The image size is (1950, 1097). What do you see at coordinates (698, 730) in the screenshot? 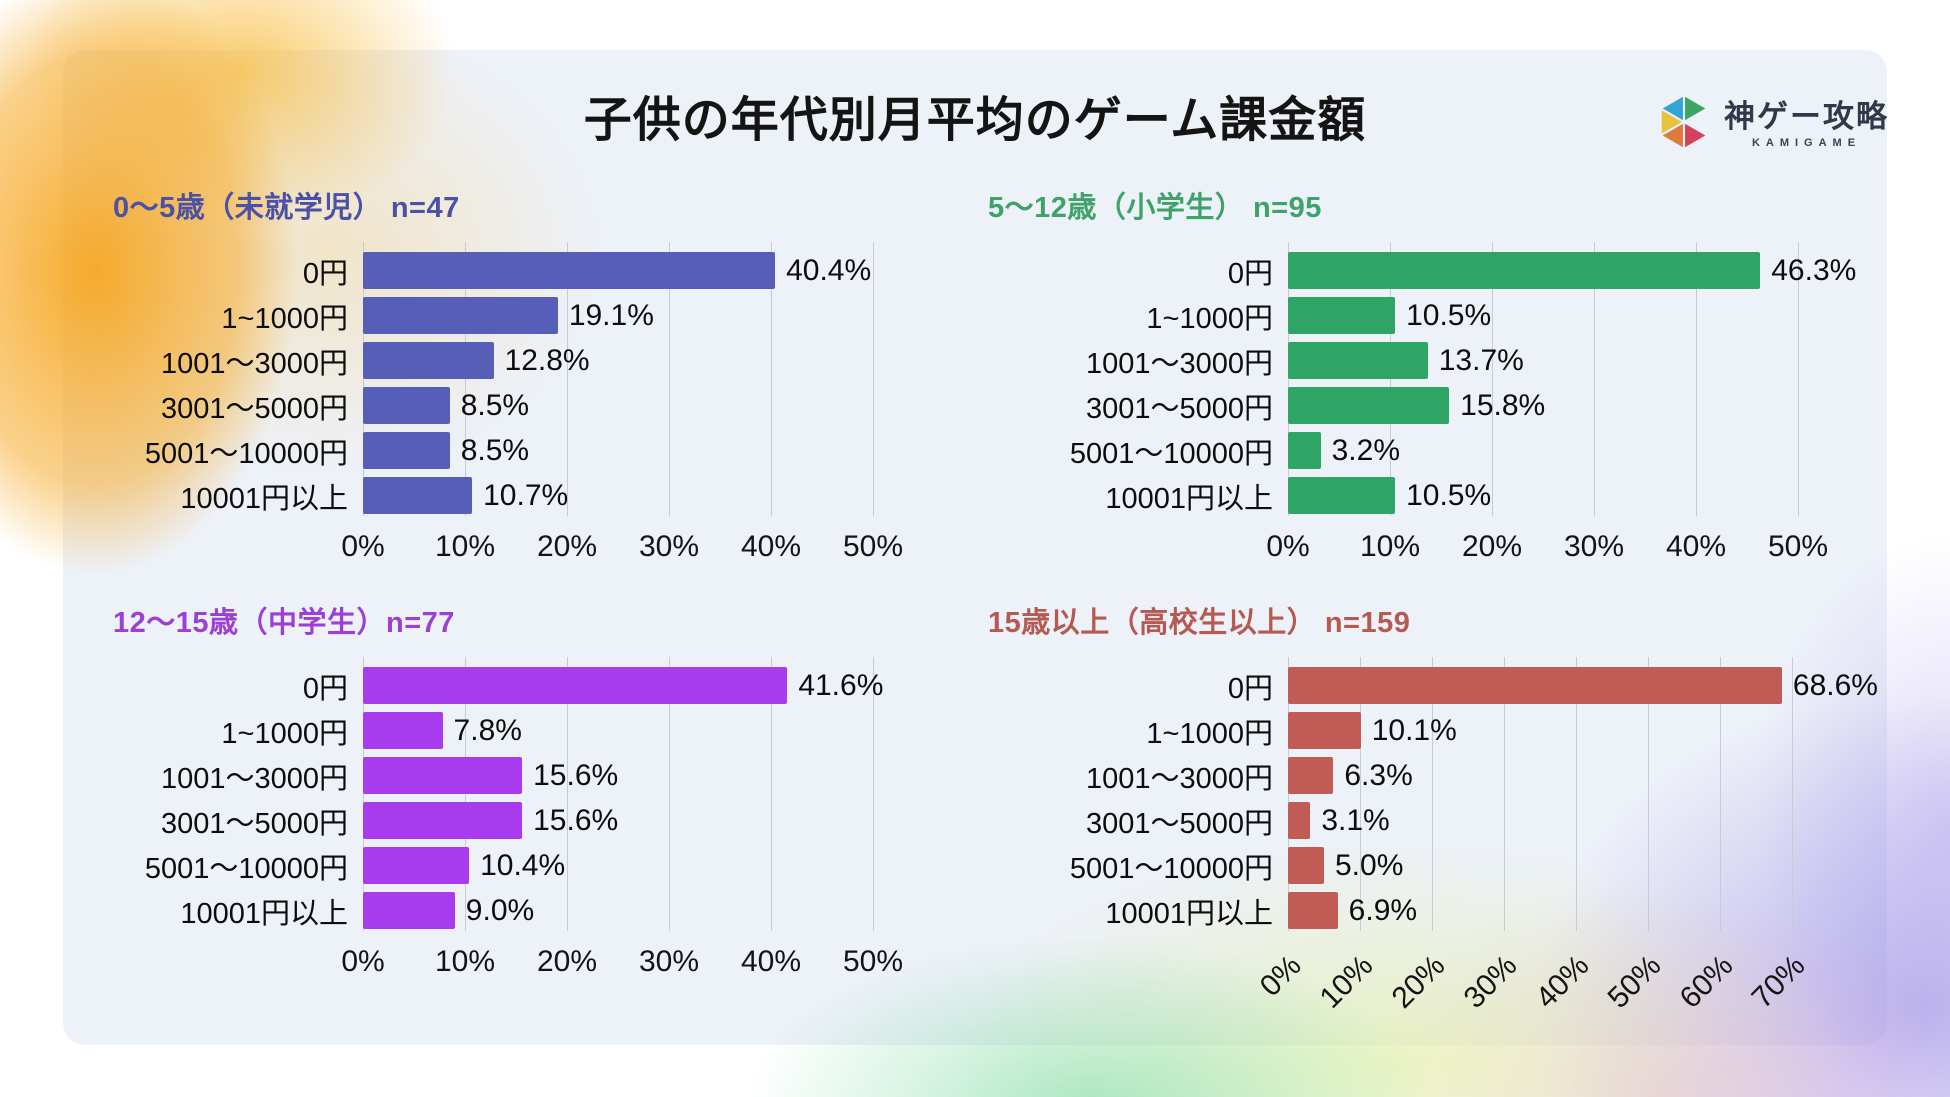
I see `bar-area: 7.8%` at bounding box center [698, 730].